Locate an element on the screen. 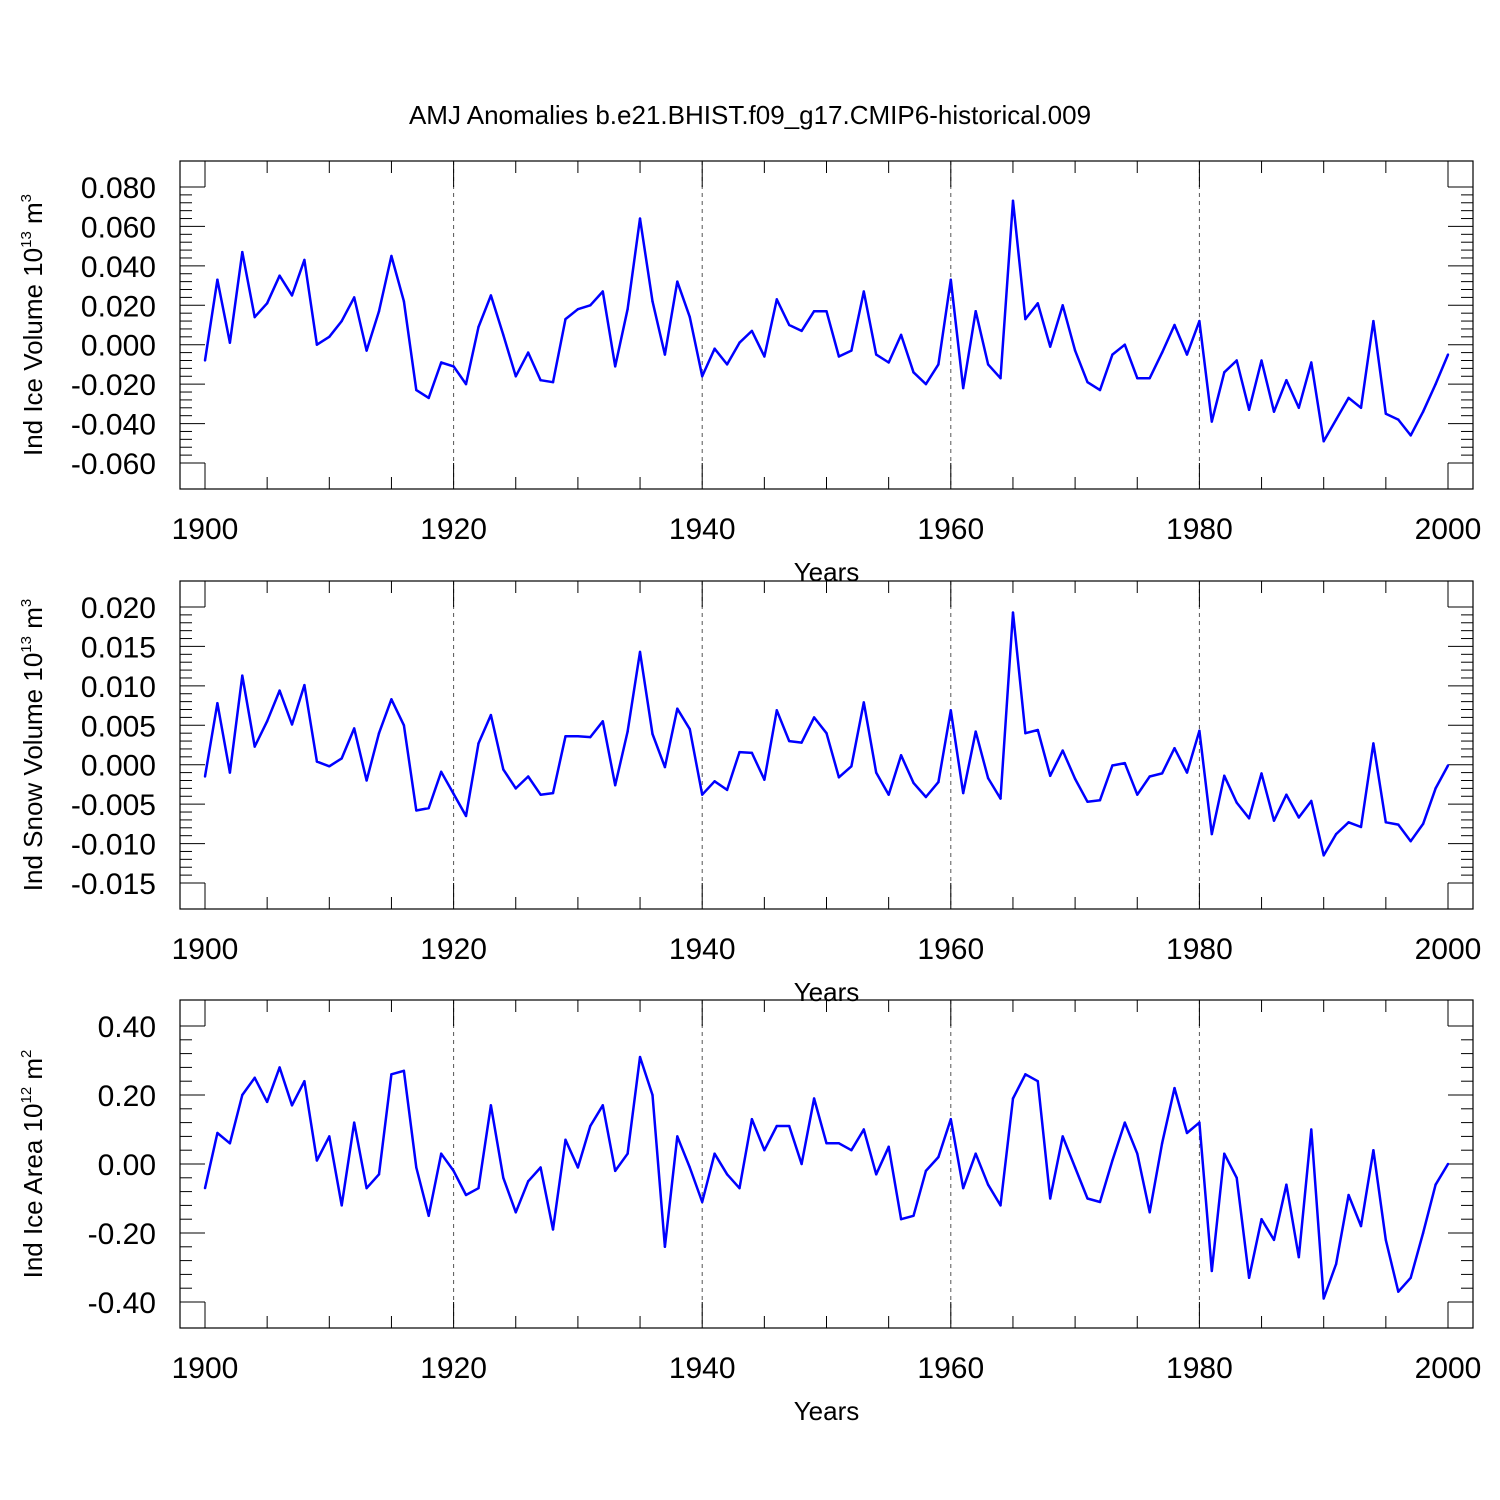 The height and width of the screenshot is (1500, 1500). y-tick-label: 0.015 is located at coordinates (118, 647).